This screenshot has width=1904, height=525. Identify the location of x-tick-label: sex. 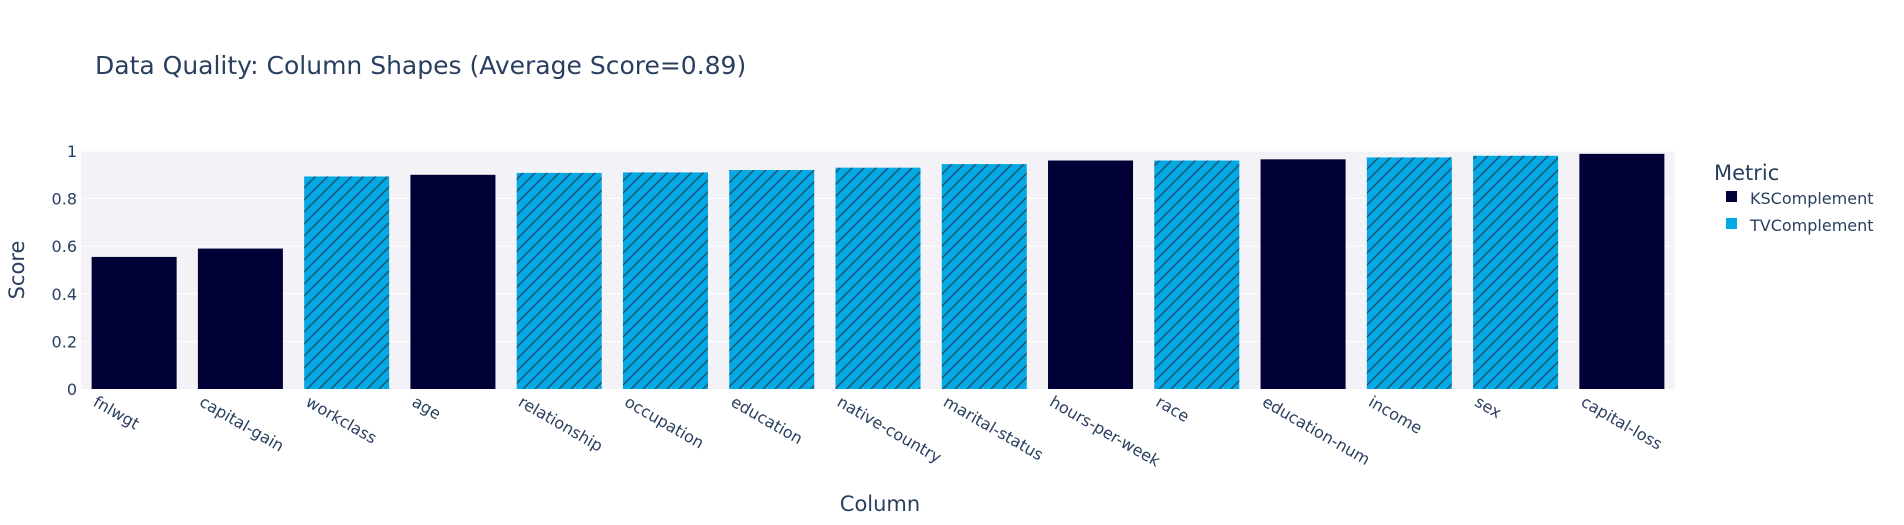
(1488, 407).